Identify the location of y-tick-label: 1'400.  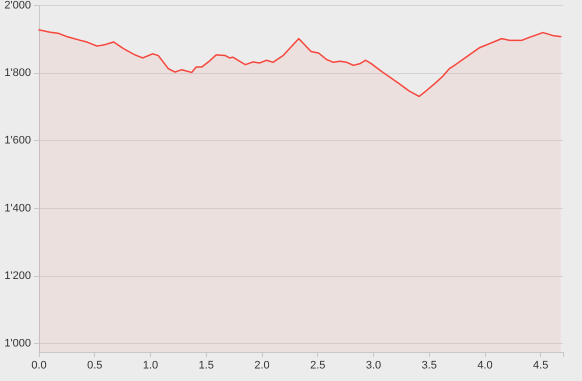
(17, 208).